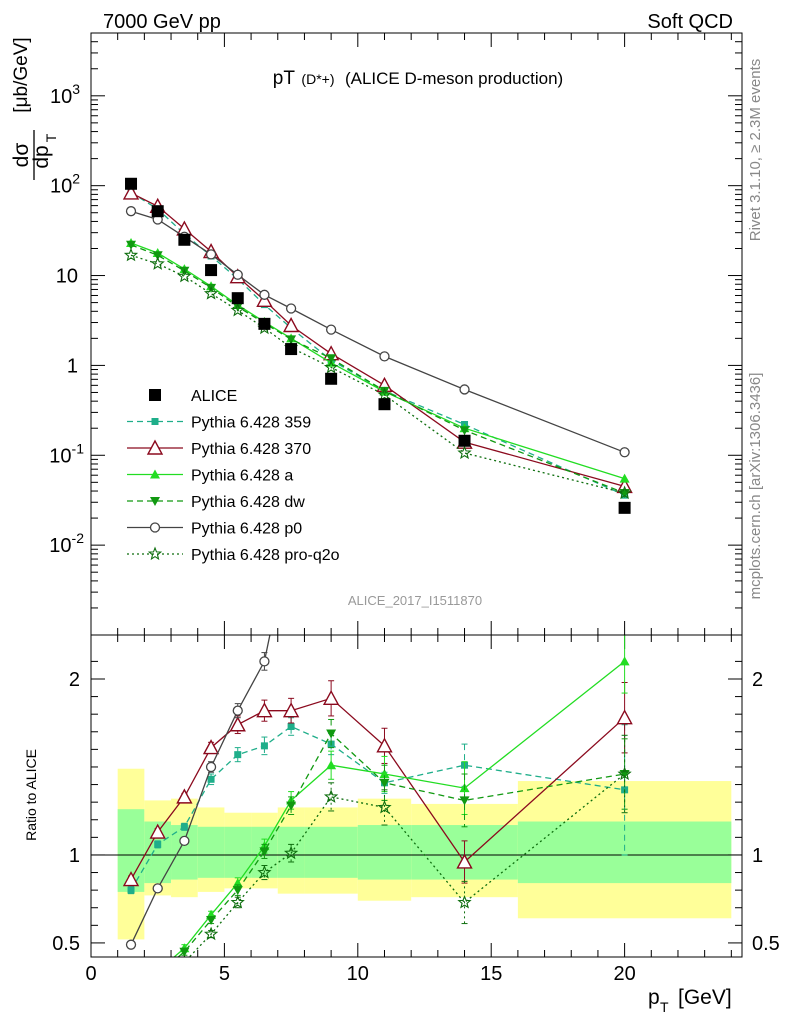 This screenshot has height=1024, width=786. What do you see at coordinates (242, 476) in the screenshot?
I see `legend-label: Pythia 6.428 a` at bounding box center [242, 476].